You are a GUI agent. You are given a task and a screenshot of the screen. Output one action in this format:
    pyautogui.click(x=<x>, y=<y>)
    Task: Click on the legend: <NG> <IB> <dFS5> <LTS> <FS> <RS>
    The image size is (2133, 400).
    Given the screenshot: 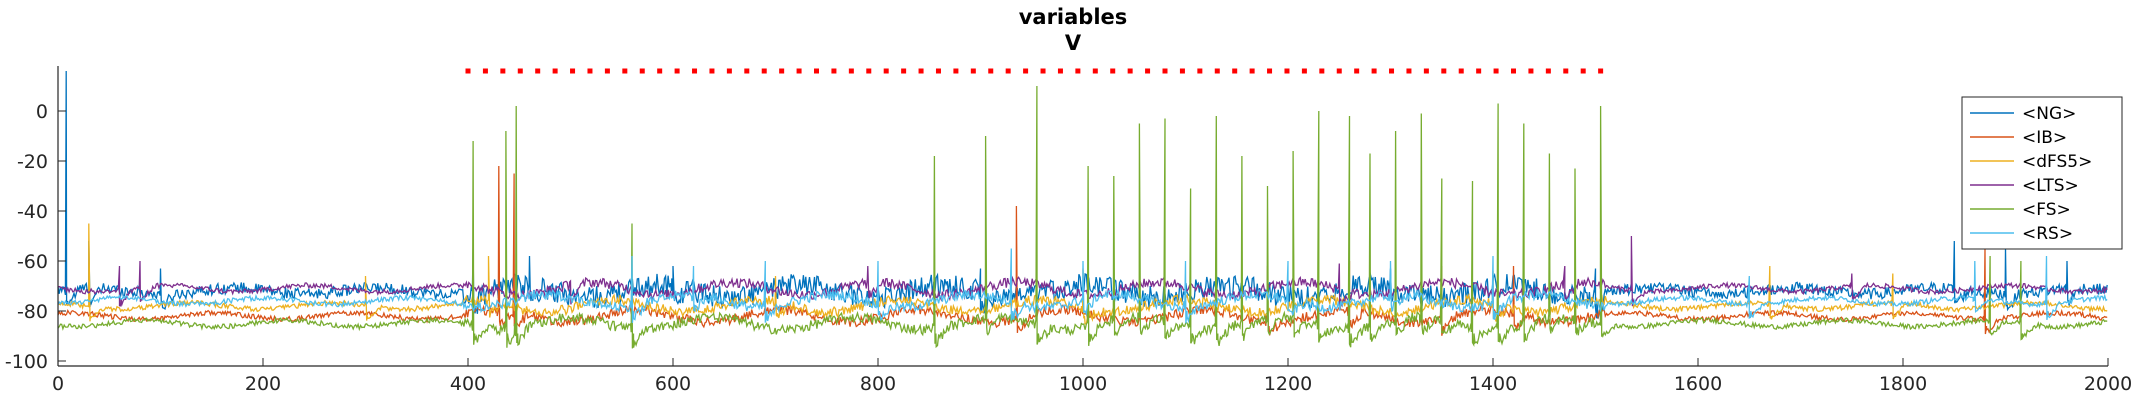 What is the action you would take?
    pyautogui.click(x=2042, y=173)
    